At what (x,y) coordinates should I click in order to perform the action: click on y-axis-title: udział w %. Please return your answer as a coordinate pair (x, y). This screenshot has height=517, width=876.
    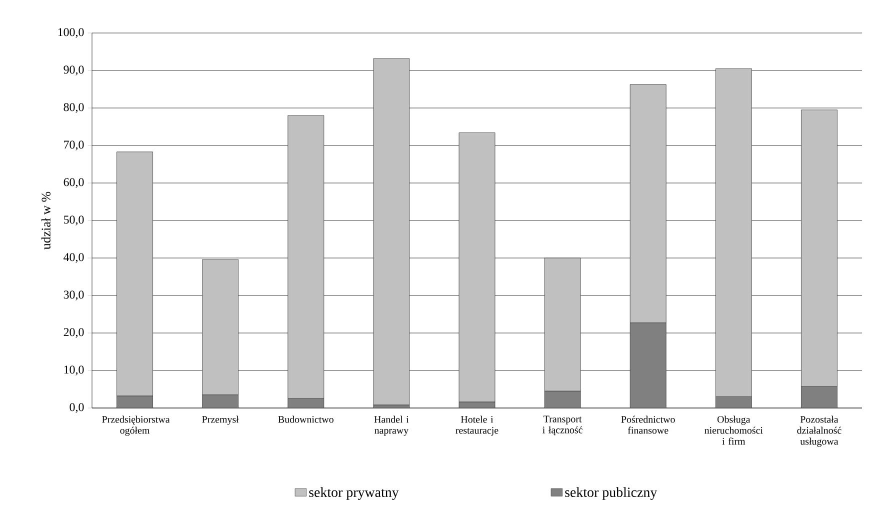
    Looking at the image, I should click on (45, 221).